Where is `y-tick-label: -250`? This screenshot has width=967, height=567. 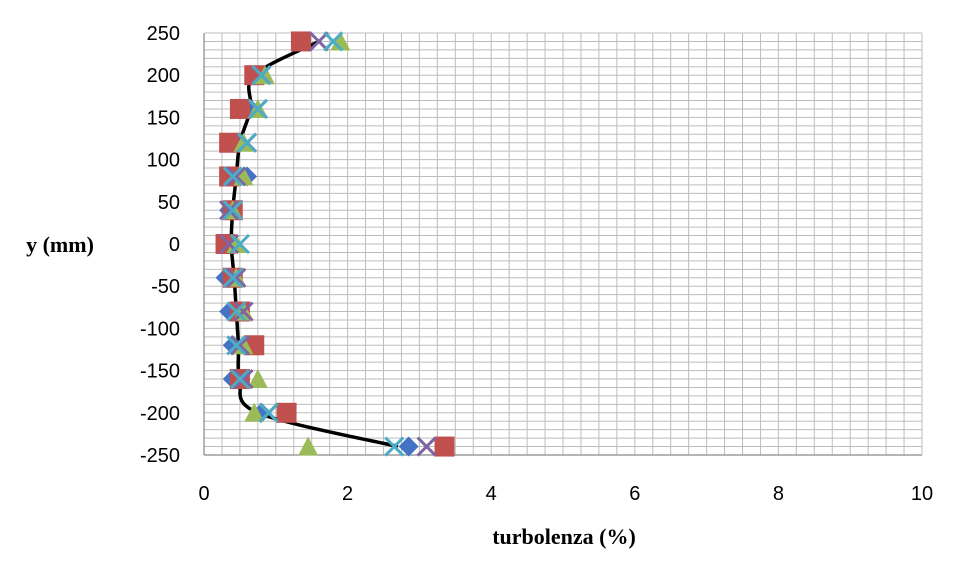 y-tick-label: -250 is located at coordinates (160, 456).